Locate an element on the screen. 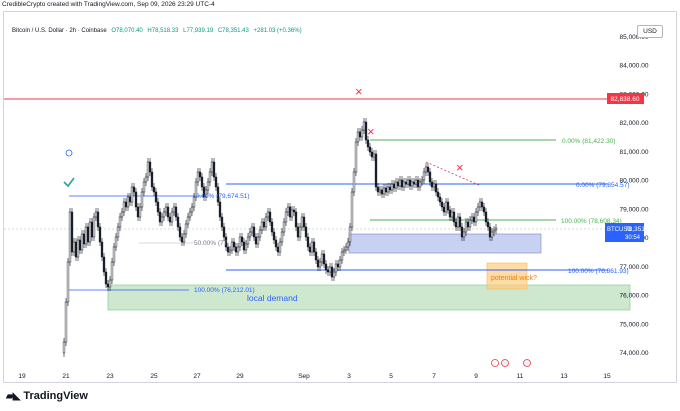 The image size is (680, 411). blue-support-zone is located at coordinates (445, 243).